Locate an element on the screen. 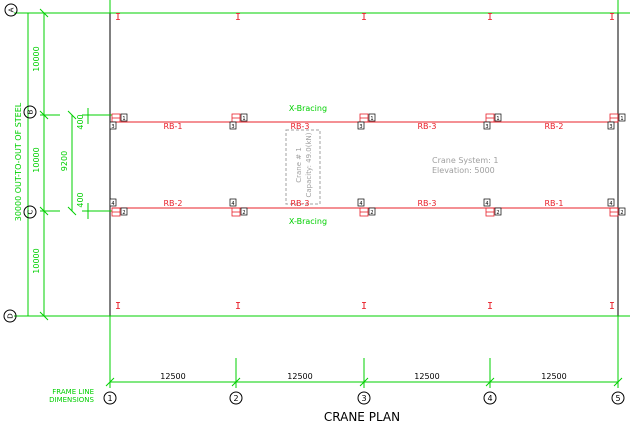 This screenshot has height=424, width=630. node-tag-top-a-2: 3 is located at coordinates (233, 125).